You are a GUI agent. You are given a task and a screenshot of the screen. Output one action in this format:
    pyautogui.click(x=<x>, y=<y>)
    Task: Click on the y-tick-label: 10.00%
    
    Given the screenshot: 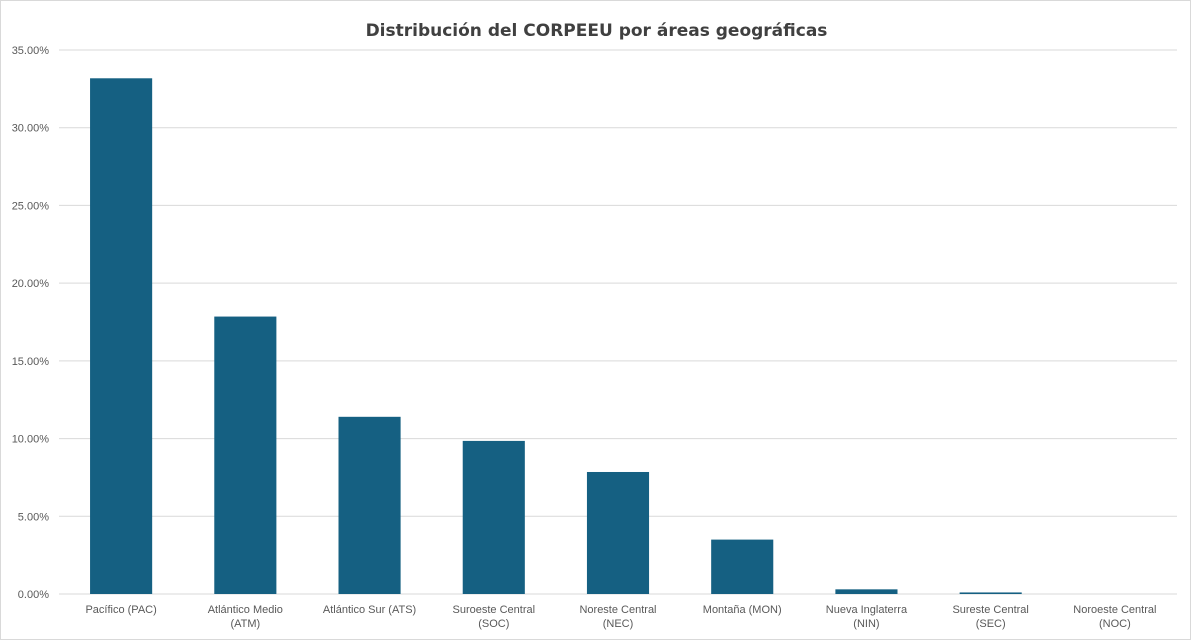 What is the action you would take?
    pyautogui.click(x=31, y=440)
    